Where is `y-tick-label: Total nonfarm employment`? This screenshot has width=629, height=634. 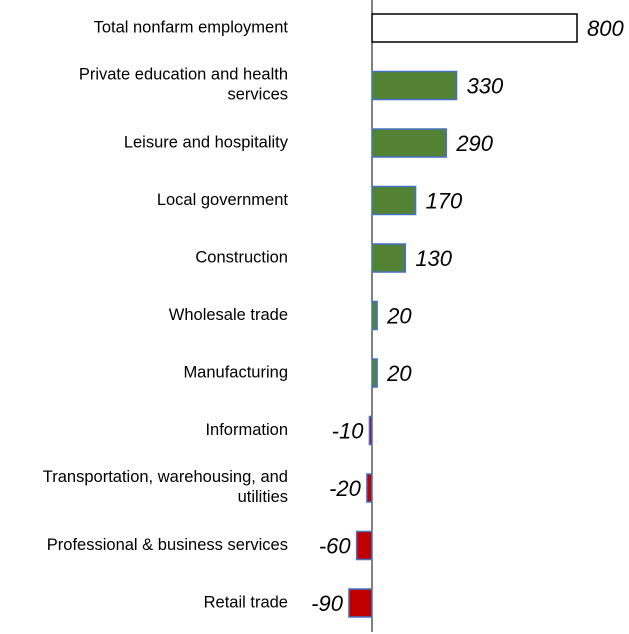
y-tick-label: Total nonfarm employment is located at coordinates (191, 27).